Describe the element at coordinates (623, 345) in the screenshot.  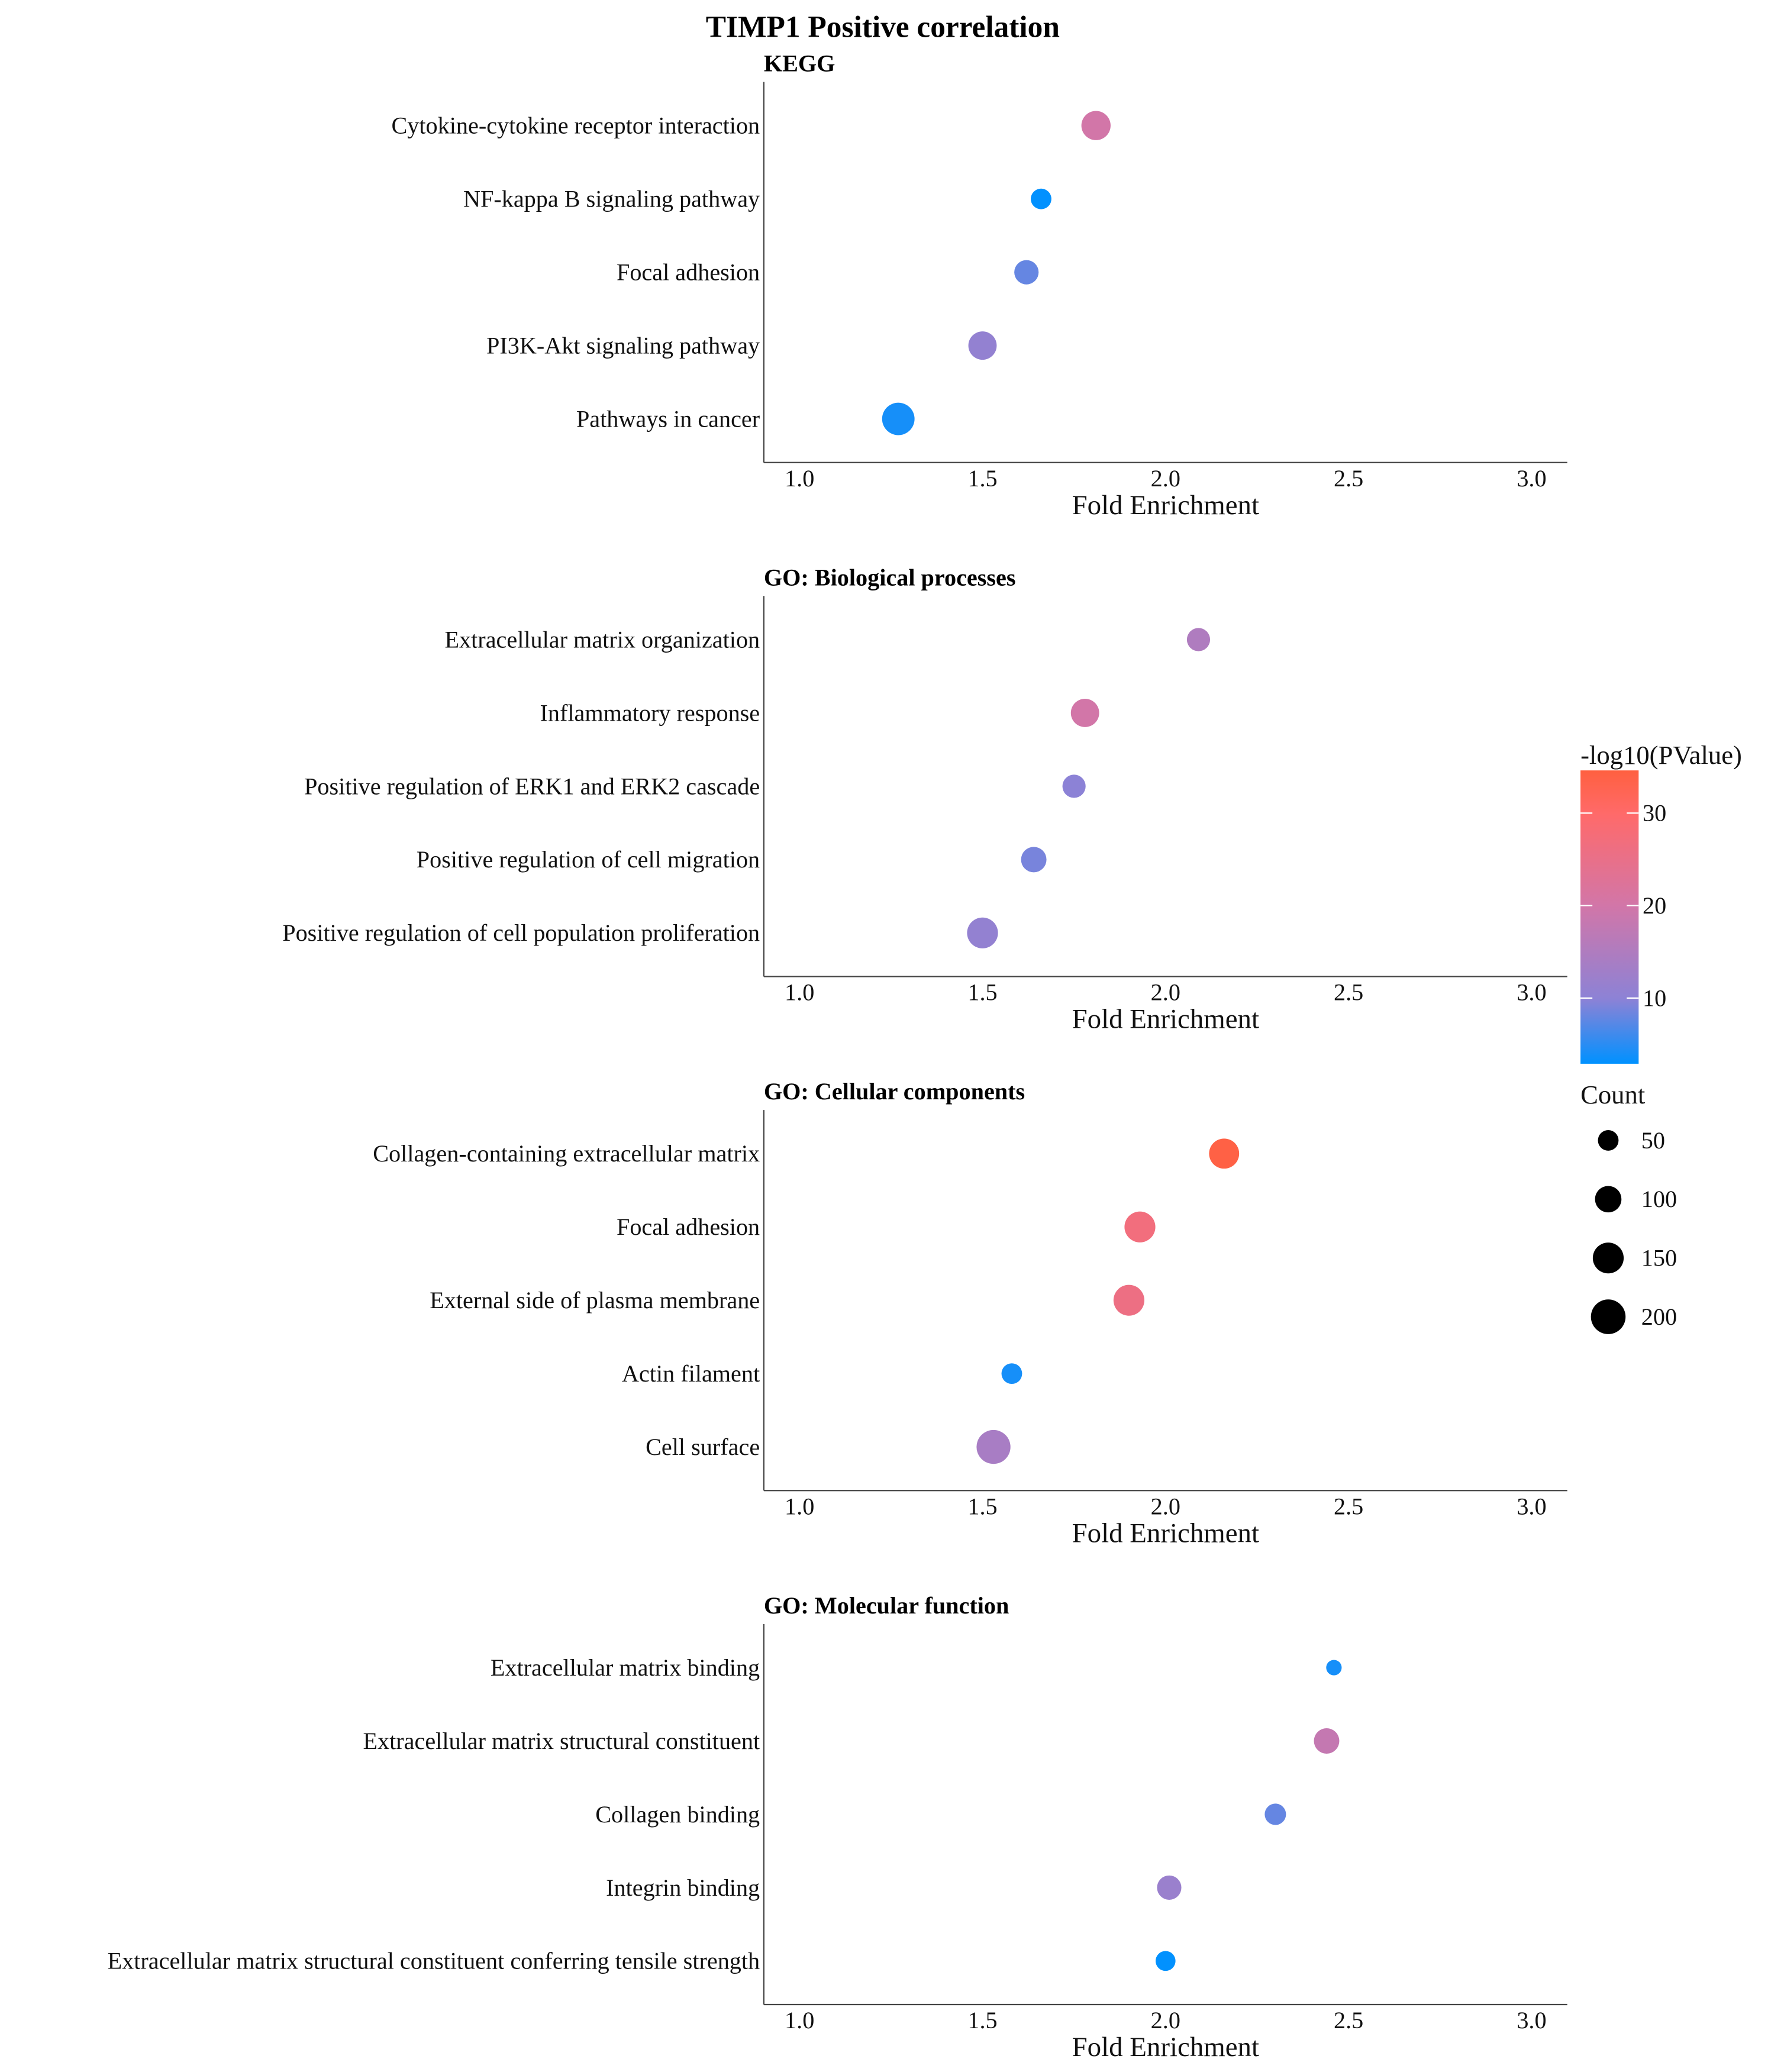
I see `y-tick-label: PI3K-Akt signaling pathway` at that location.